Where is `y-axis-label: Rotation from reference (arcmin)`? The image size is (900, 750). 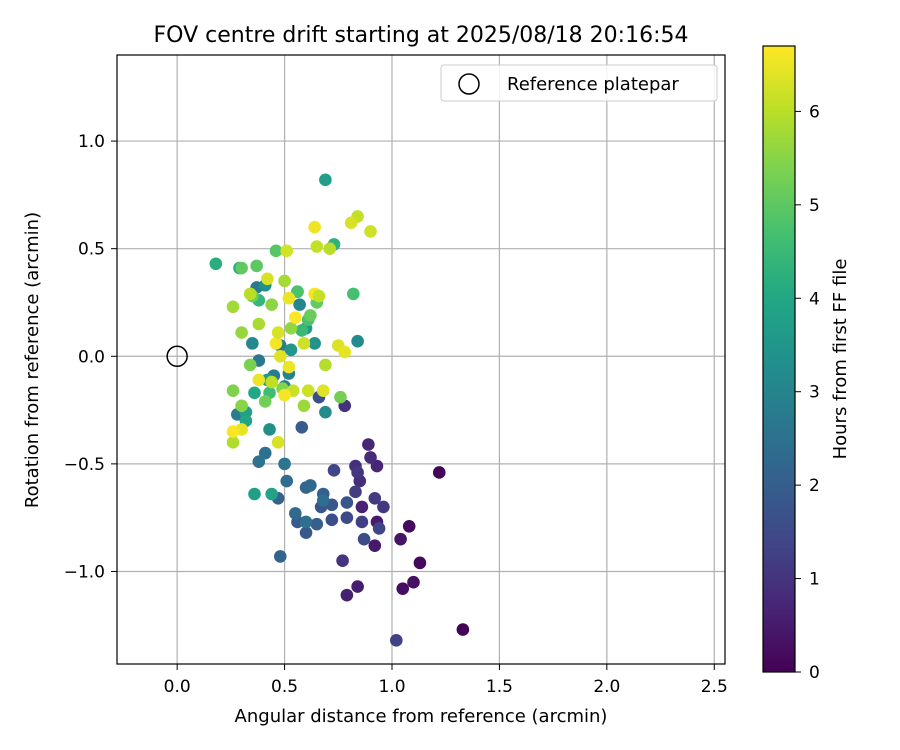 y-axis-label: Rotation from reference (arcmin) is located at coordinates (32, 360).